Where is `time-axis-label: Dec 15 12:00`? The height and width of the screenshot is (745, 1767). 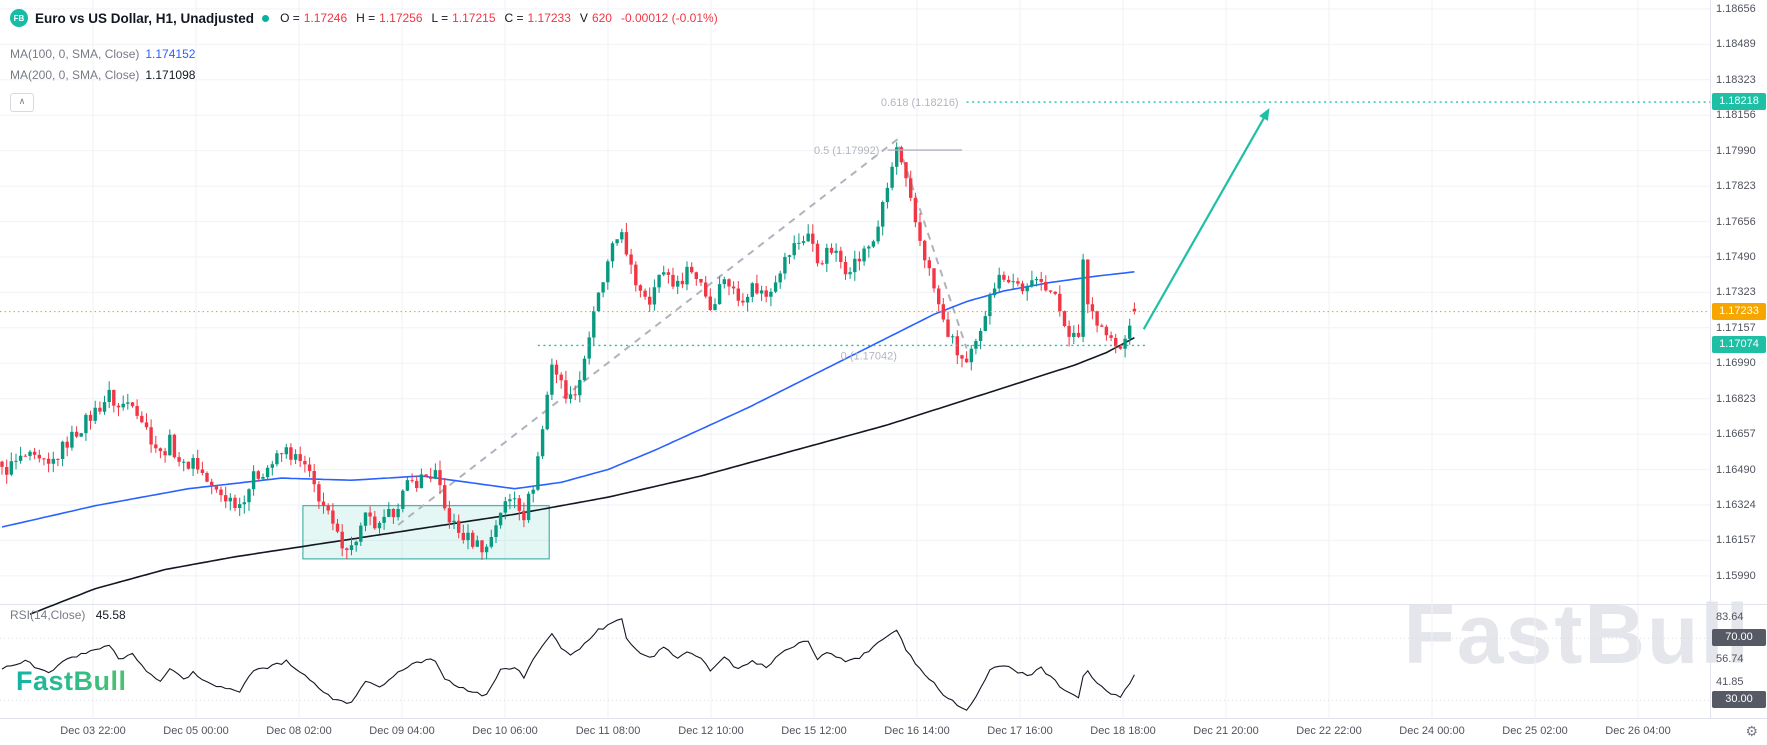 time-axis-label: Dec 15 12:00 is located at coordinates (814, 731).